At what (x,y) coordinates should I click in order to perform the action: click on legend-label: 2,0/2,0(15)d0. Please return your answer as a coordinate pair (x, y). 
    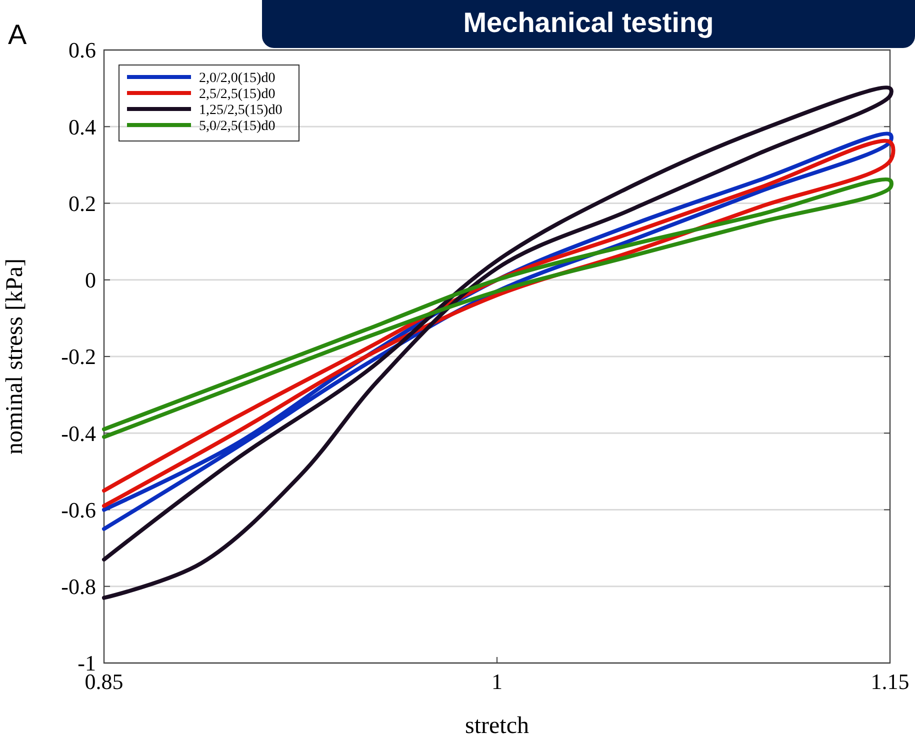
    Looking at the image, I should click on (237, 78).